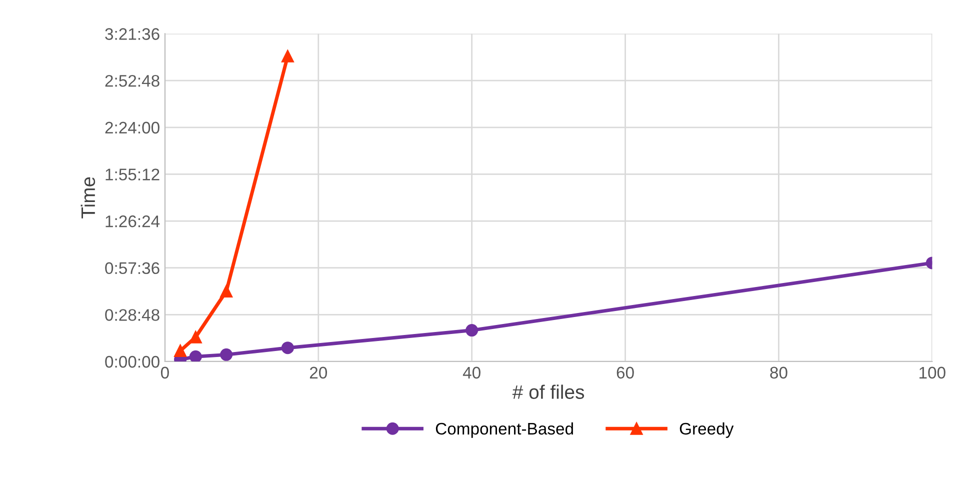 This screenshot has height=482, width=959. What do you see at coordinates (133, 174) in the screenshot?
I see `y-tick-label: 1:55:12` at bounding box center [133, 174].